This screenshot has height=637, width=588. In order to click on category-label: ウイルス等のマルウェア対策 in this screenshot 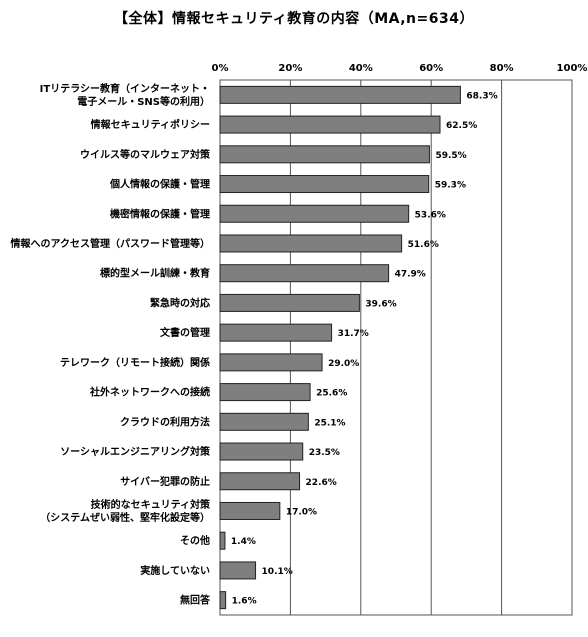, I will do `click(145, 154)`.